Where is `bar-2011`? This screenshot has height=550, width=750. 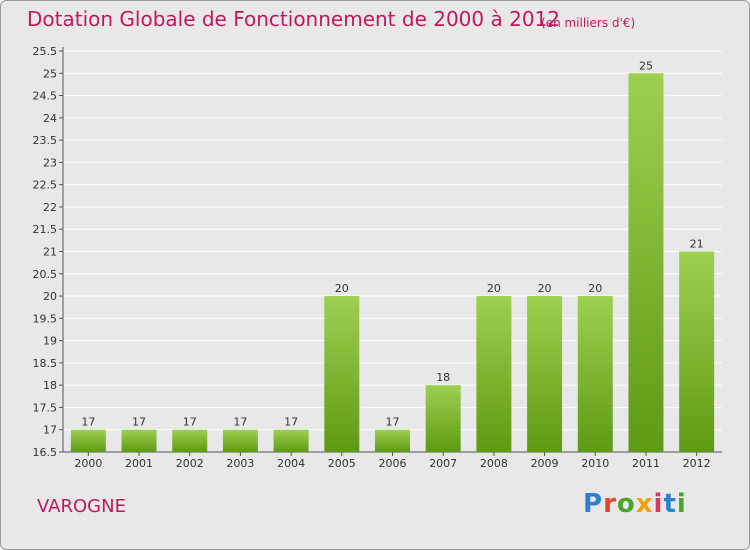 bar-2011 is located at coordinates (646, 263).